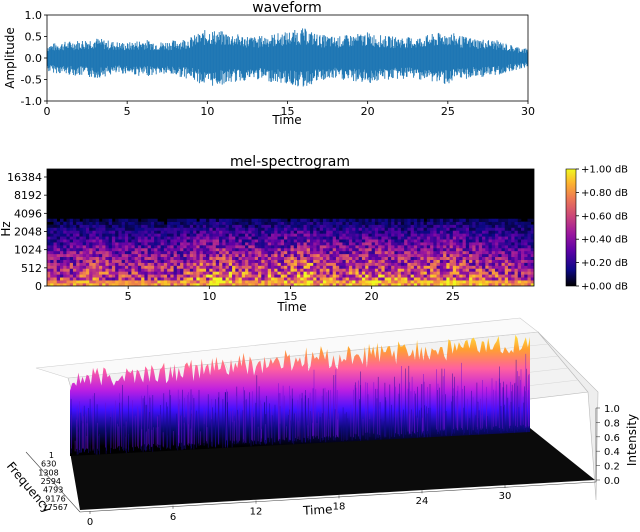 The height and width of the screenshot is (532, 640). What do you see at coordinates (288, 111) in the screenshot?
I see `waveform-x-tick-label: 15` at bounding box center [288, 111].